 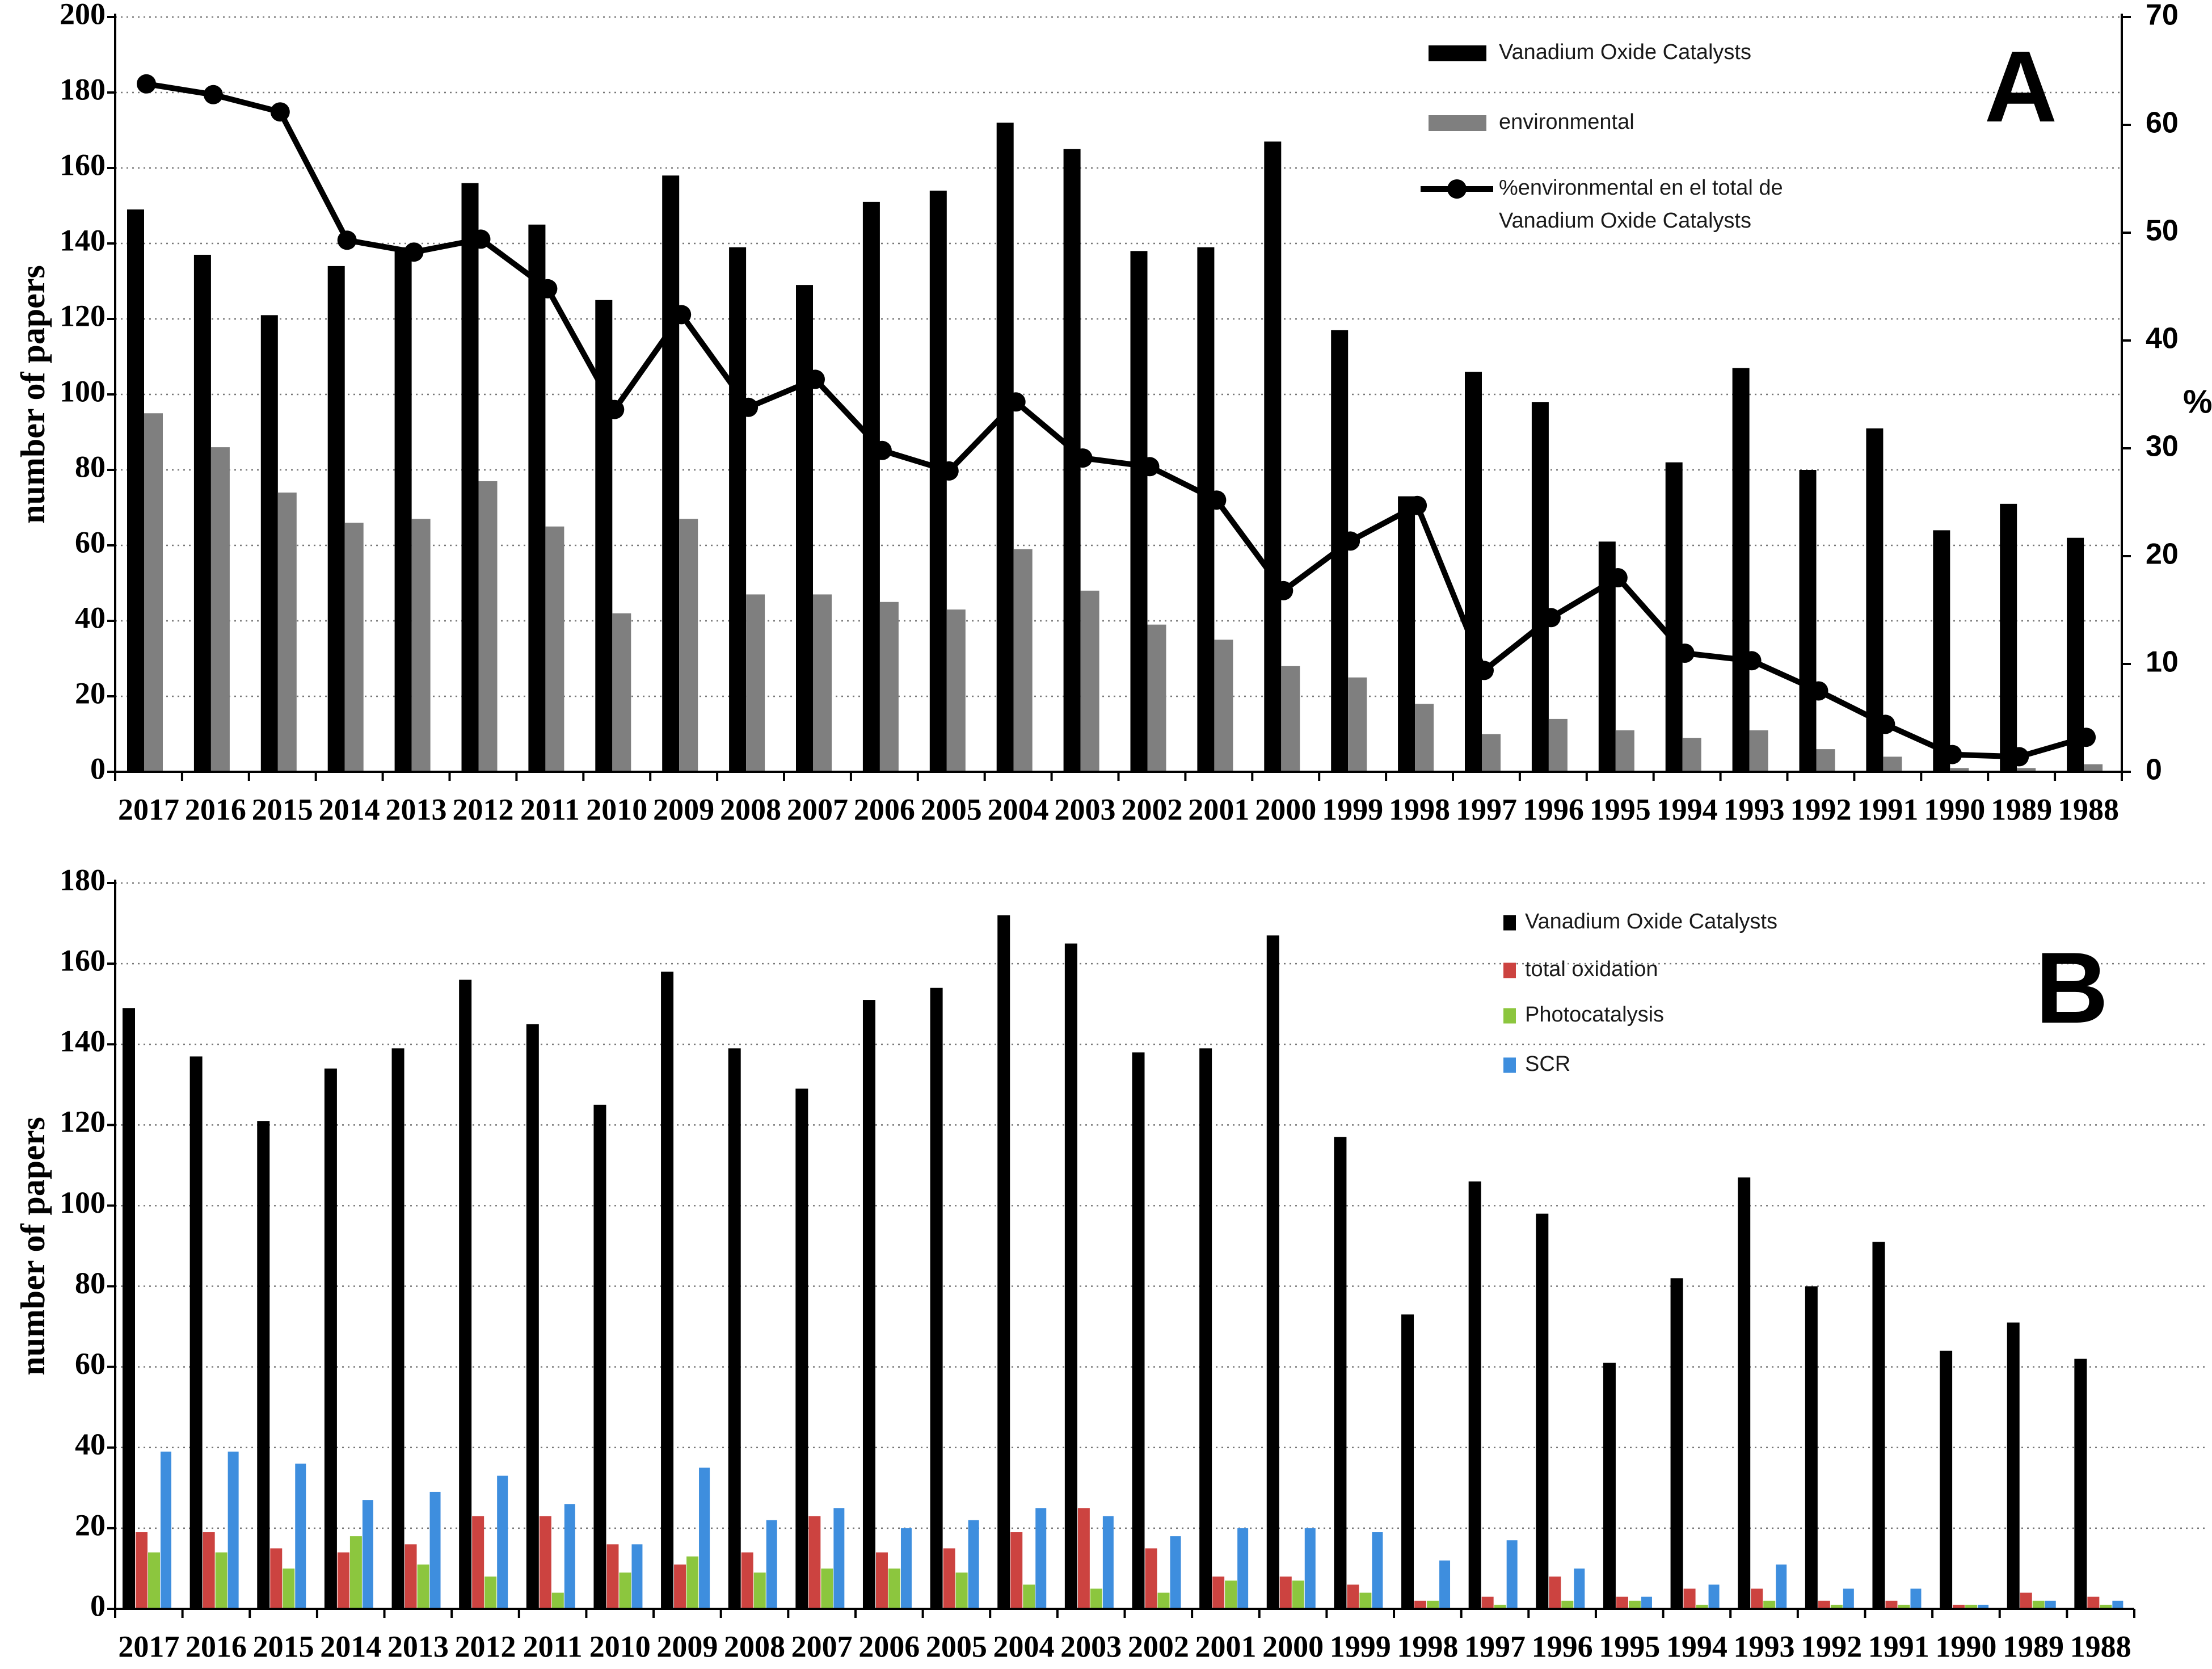 What do you see at coordinates (83, 15) in the screenshot?
I see `y-tick-label: 200` at bounding box center [83, 15].